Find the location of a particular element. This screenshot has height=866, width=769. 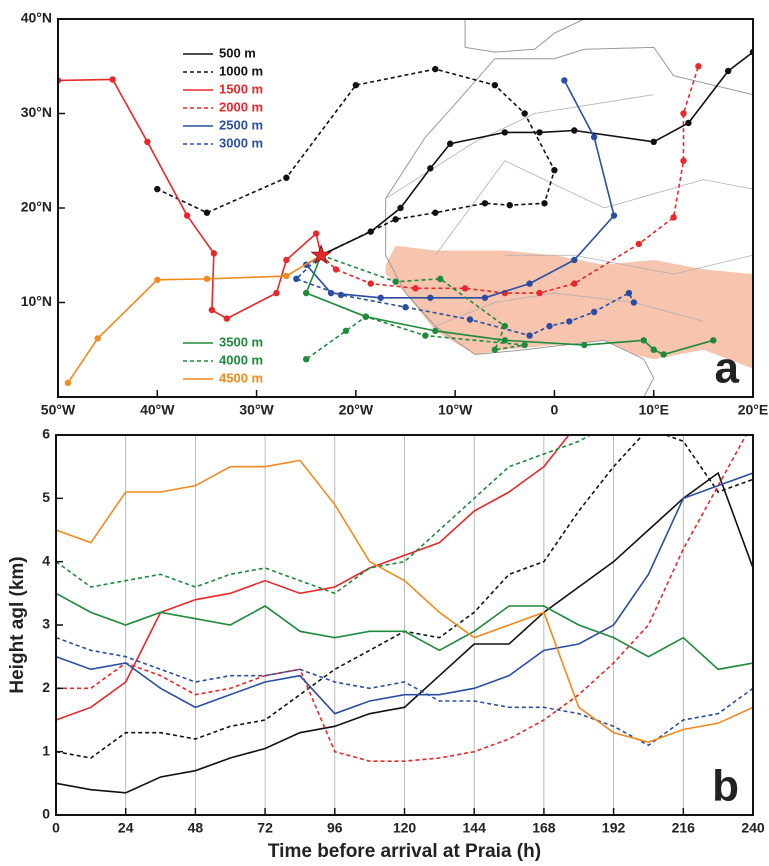

legend-label: 3000 m is located at coordinates (241, 142).